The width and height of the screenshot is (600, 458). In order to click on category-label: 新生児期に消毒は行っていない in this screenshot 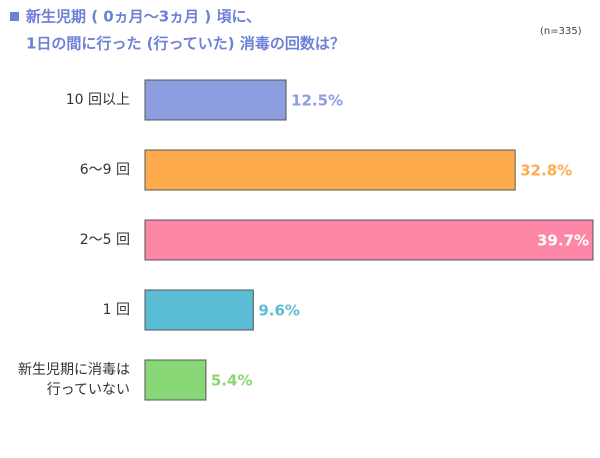, I will do `click(74, 380)`.